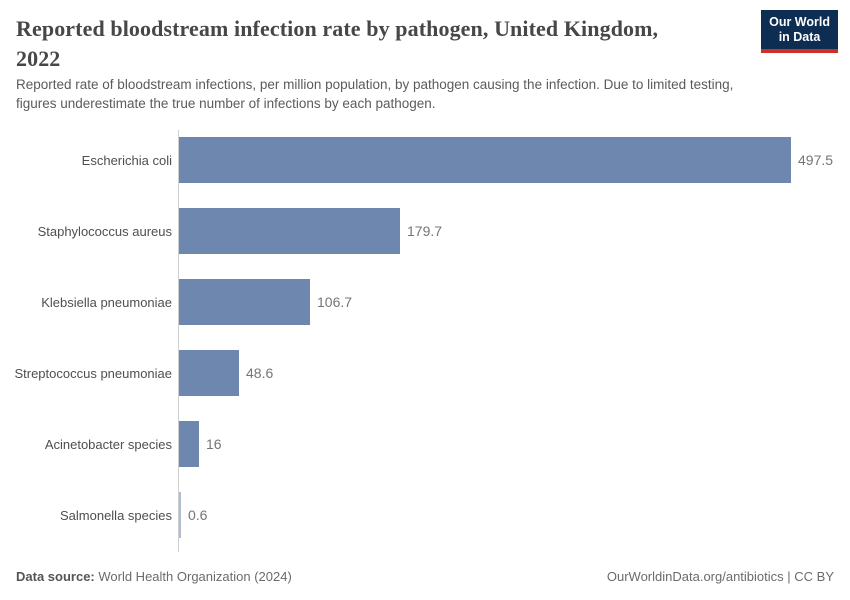 The width and height of the screenshot is (850, 600). I want to click on bar-row: Escherichia coli 497.5, so click(433, 160).